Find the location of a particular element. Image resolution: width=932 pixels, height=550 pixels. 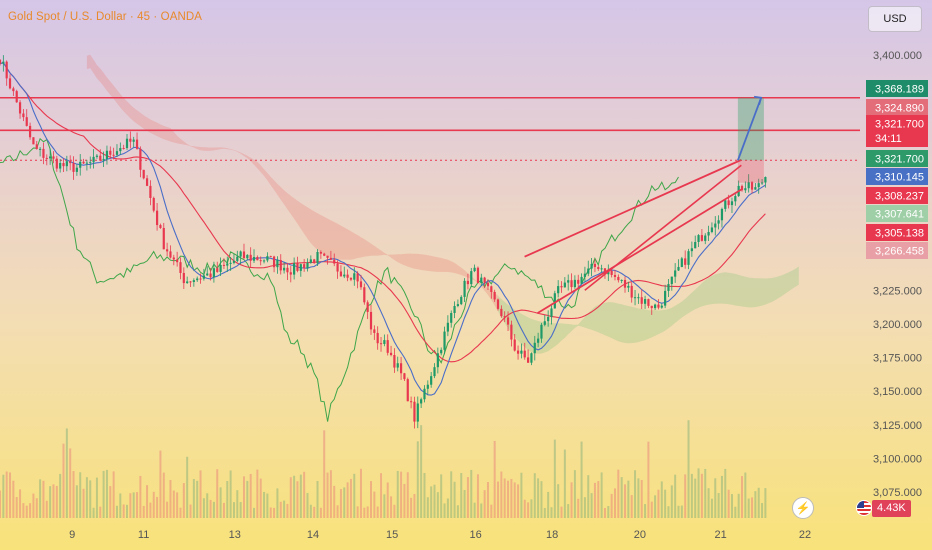

x-tick-label: 20 is located at coordinates (640, 535).